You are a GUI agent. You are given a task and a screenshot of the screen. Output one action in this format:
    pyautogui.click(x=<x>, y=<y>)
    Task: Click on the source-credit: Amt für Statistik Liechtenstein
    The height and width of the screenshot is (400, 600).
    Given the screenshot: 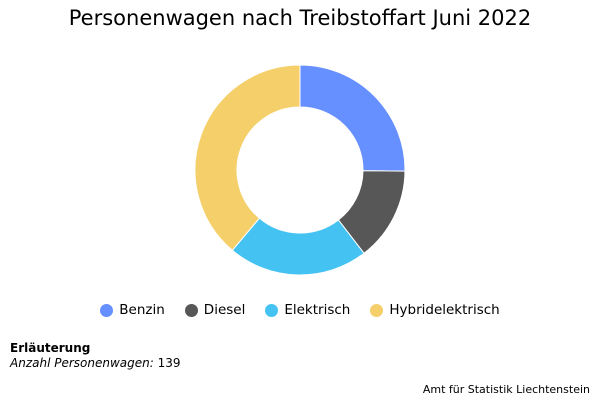 What is the action you would take?
    pyautogui.click(x=506, y=389)
    